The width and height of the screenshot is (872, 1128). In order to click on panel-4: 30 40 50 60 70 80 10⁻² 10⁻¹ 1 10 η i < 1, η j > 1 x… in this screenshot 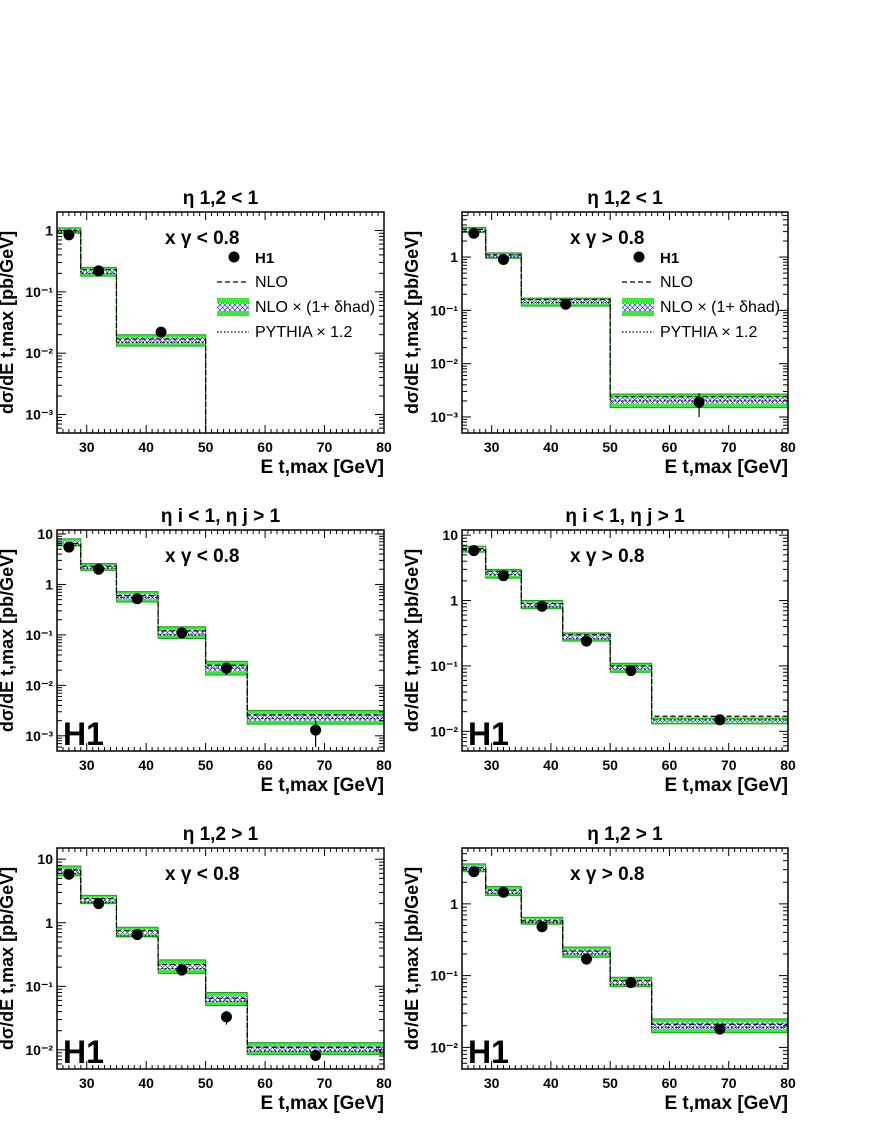, I will do `click(599, 651)`.